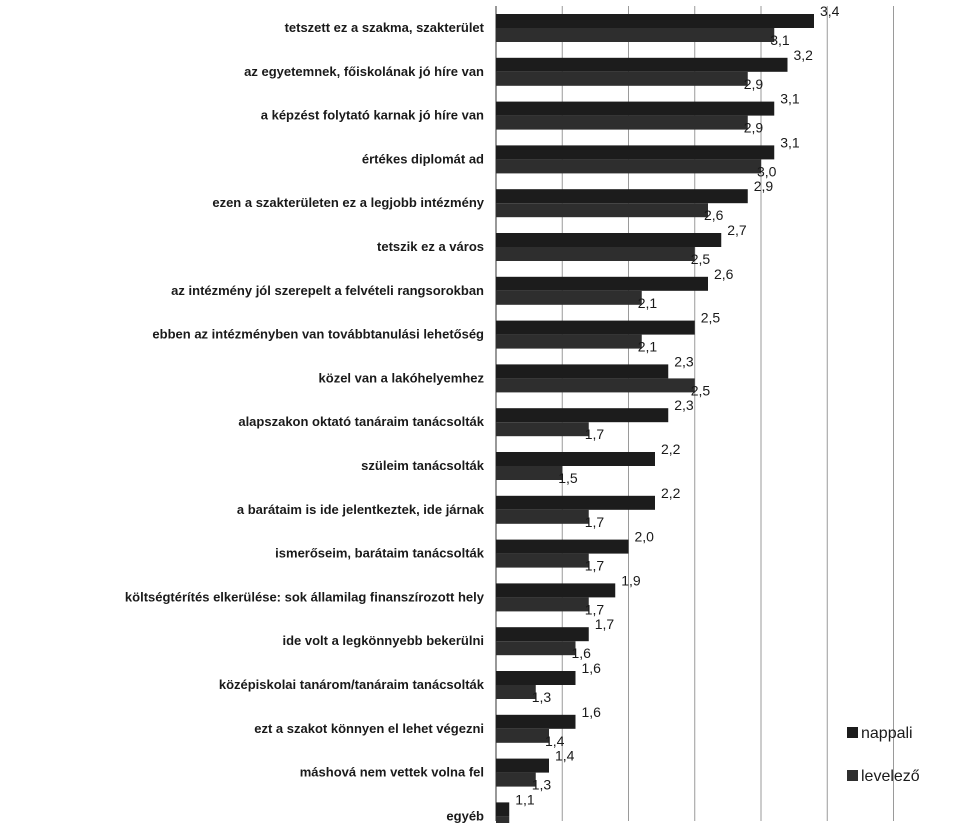  I want to click on category-label: közel van a lakóhelyemhez, so click(402, 377).